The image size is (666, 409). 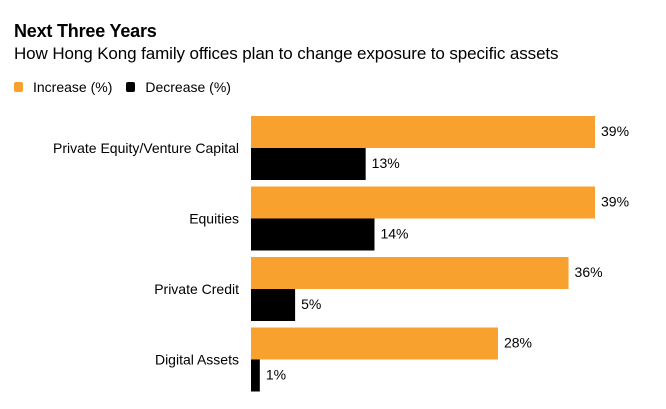 I want to click on category-label: Digital Assets, so click(x=197, y=360).